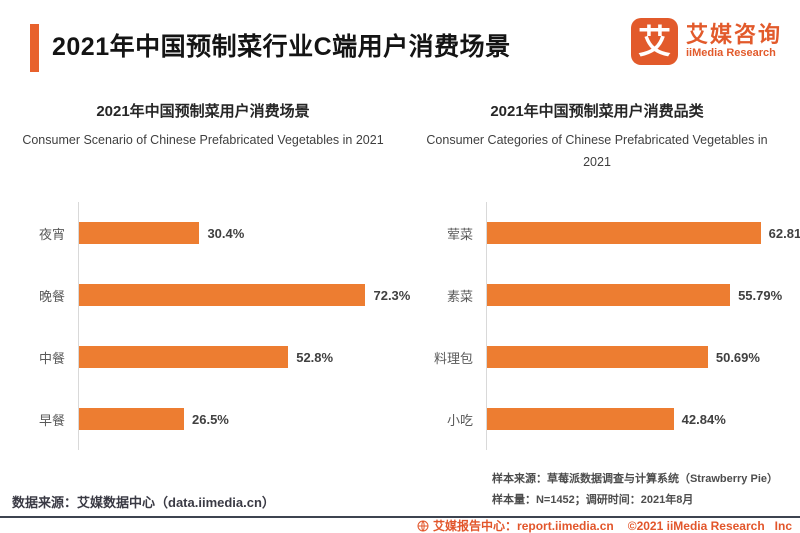 Image resolution: width=800 pixels, height=533 pixels. What do you see at coordinates (459, 234) in the screenshot?
I see `category-label: 荤菜` at bounding box center [459, 234].